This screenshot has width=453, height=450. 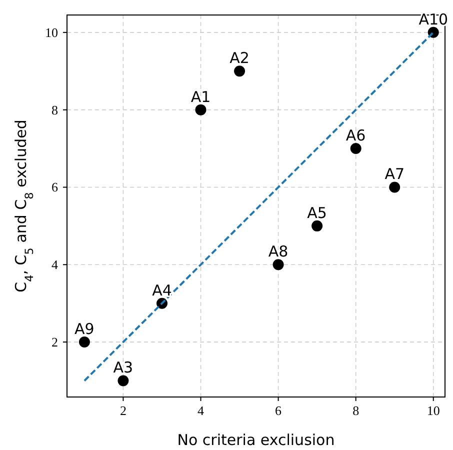 What do you see at coordinates (84, 329) in the screenshot?
I see `annotation: A9` at bounding box center [84, 329].